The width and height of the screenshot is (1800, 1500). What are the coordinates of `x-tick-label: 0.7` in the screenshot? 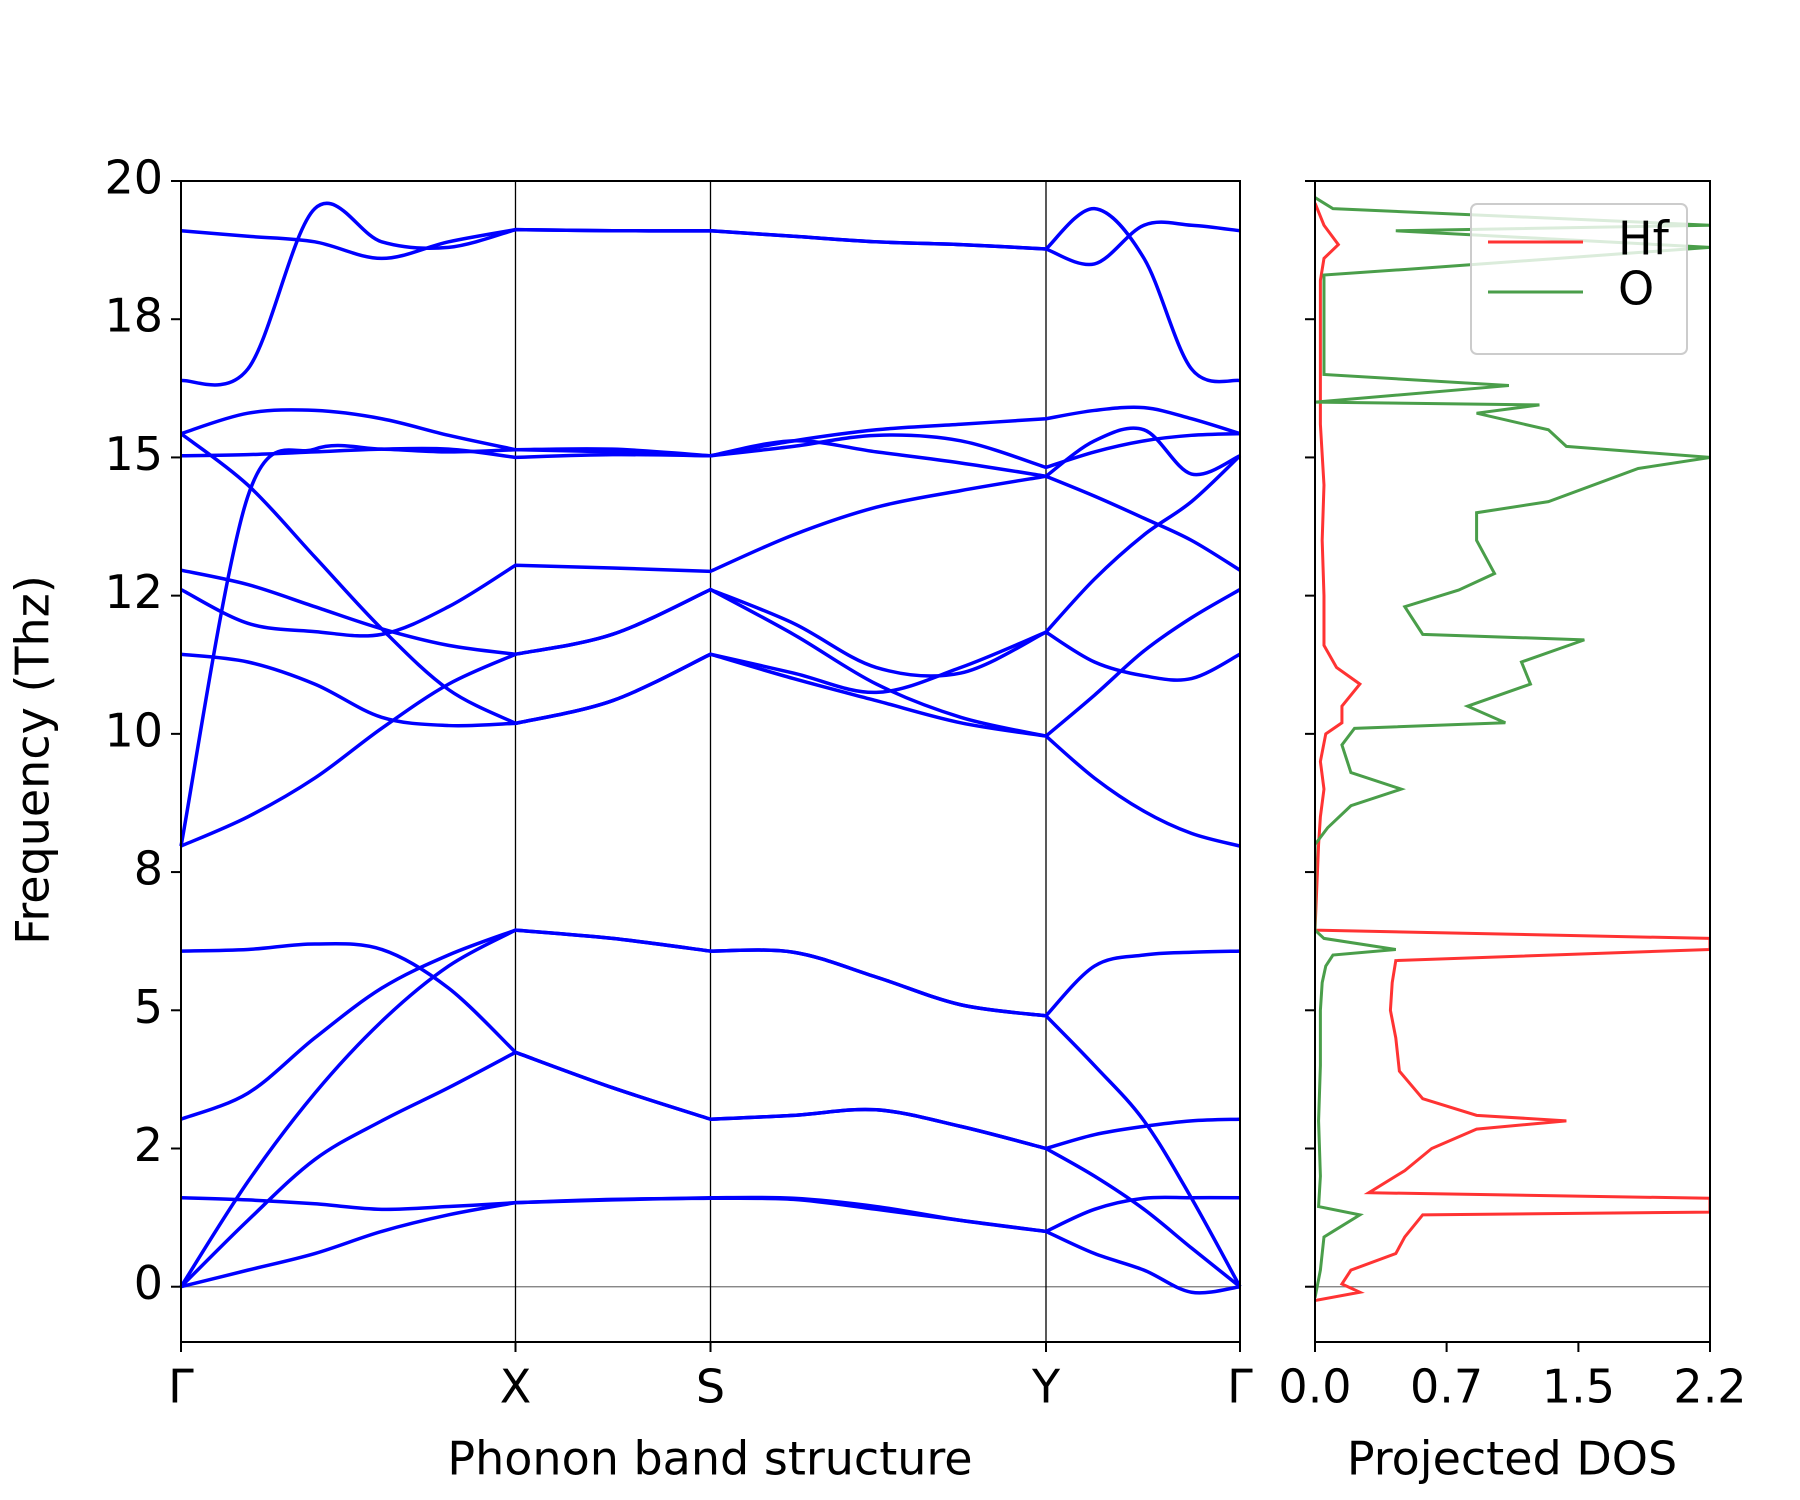 It's located at (1446, 1387).